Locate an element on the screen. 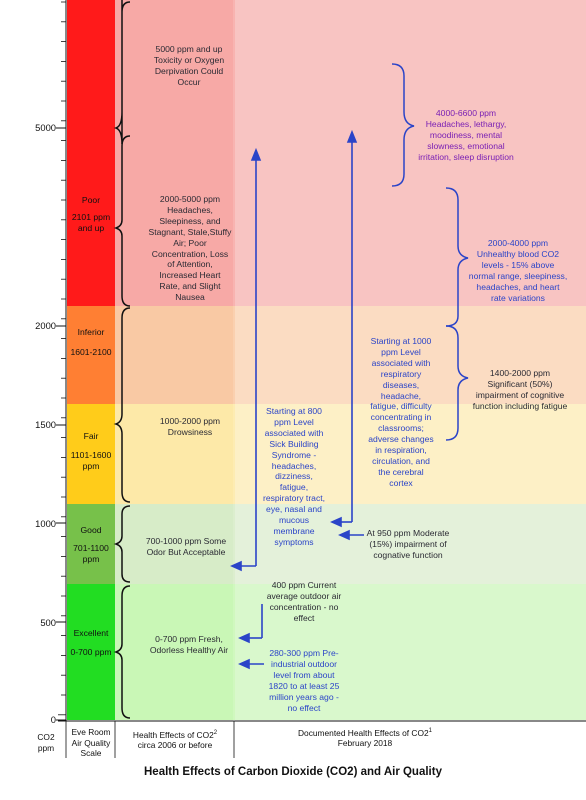 This screenshot has width=586, height=800. effect-good: 700-1000 ppm Some Odor But Acceptable is located at coordinates (186, 546).